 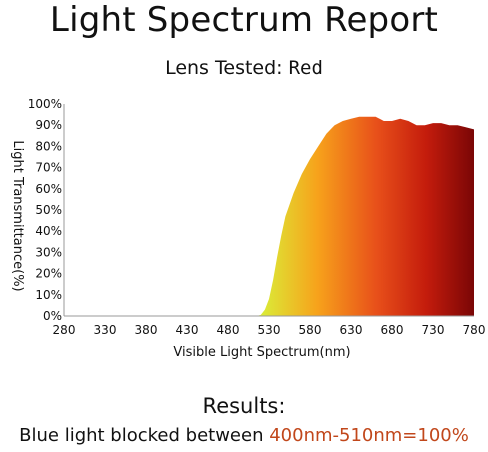 I want to click on y-tick-label: 90%, so click(x=48, y=125).